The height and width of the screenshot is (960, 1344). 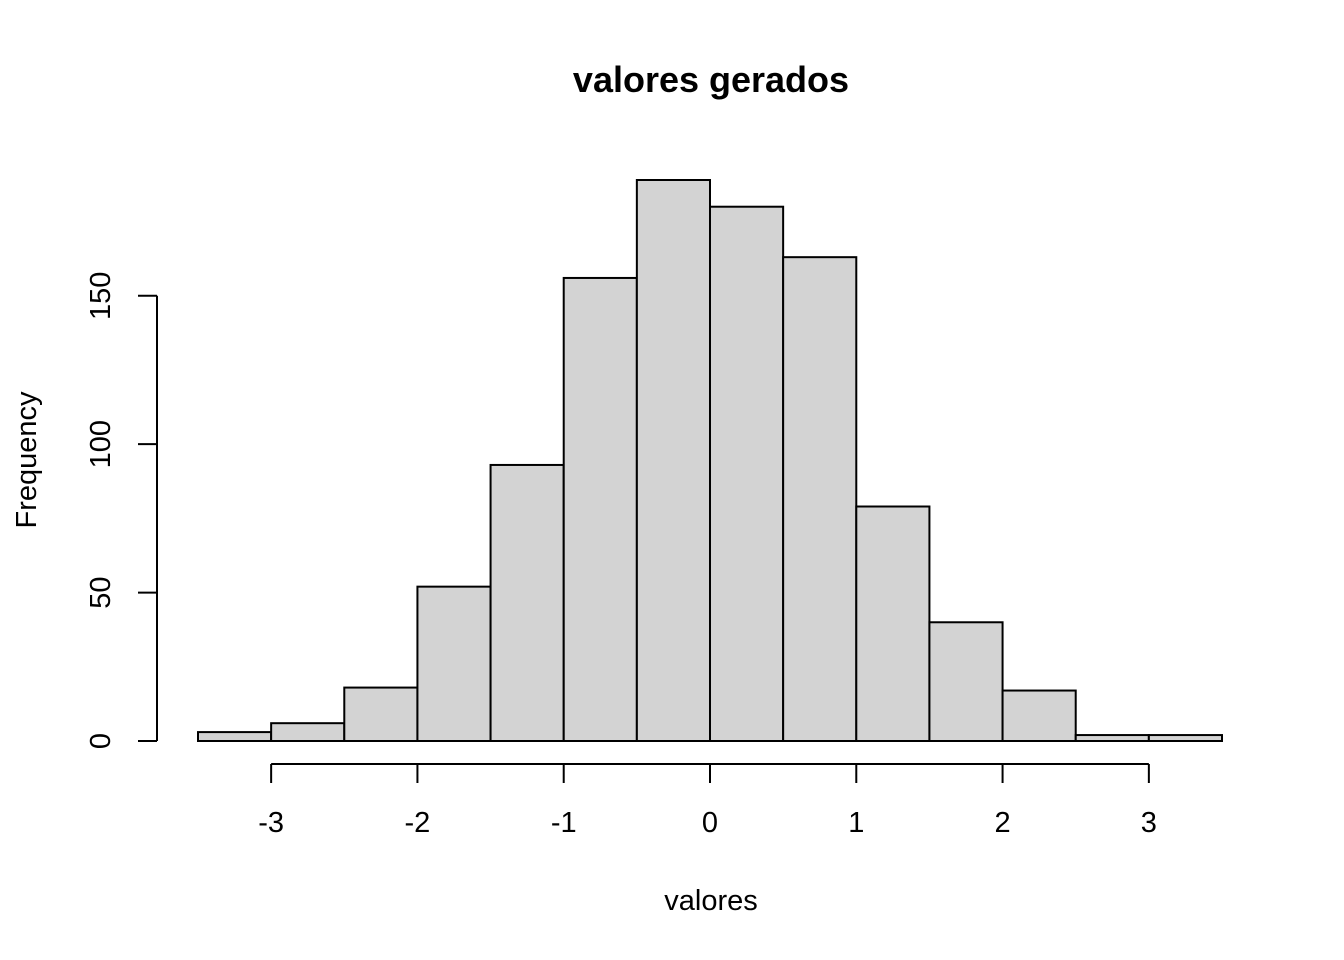 I want to click on x-tick-label: -3, so click(x=271, y=823).